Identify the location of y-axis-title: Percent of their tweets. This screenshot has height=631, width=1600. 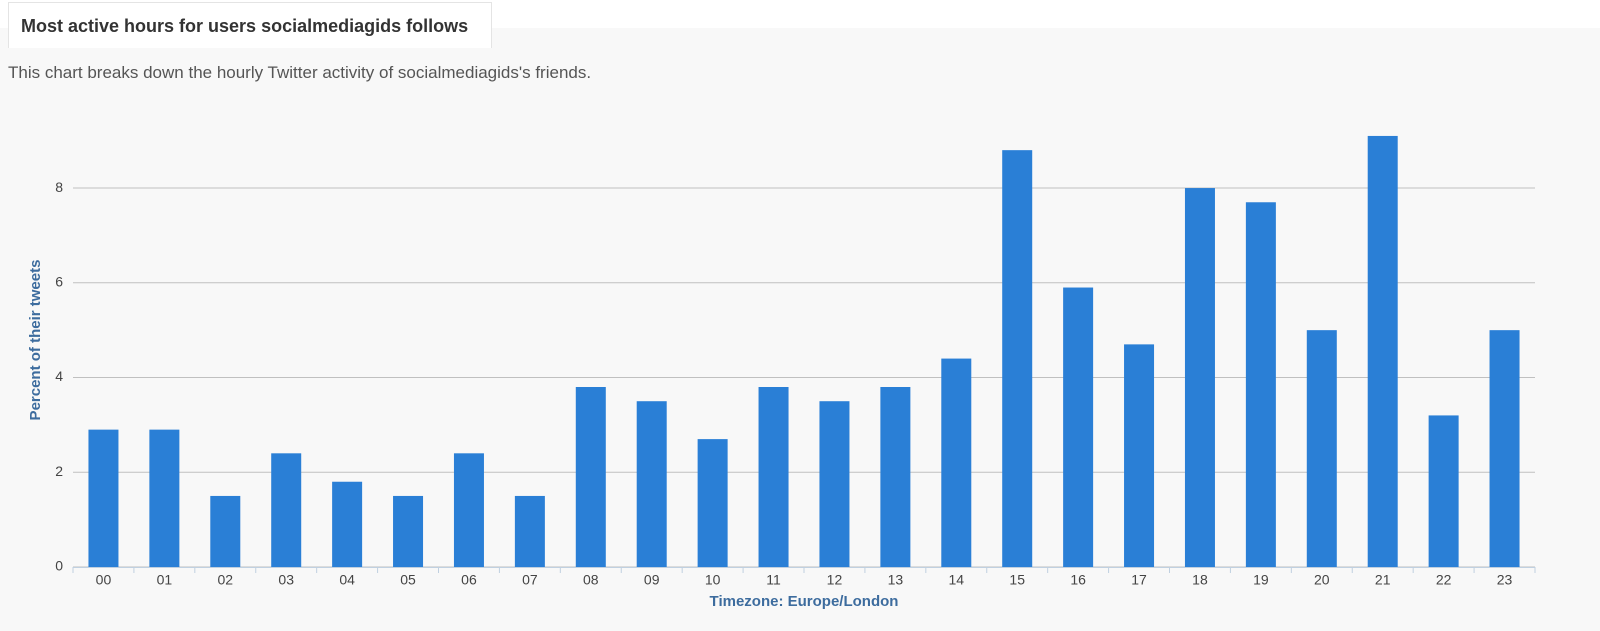
(35, 340).